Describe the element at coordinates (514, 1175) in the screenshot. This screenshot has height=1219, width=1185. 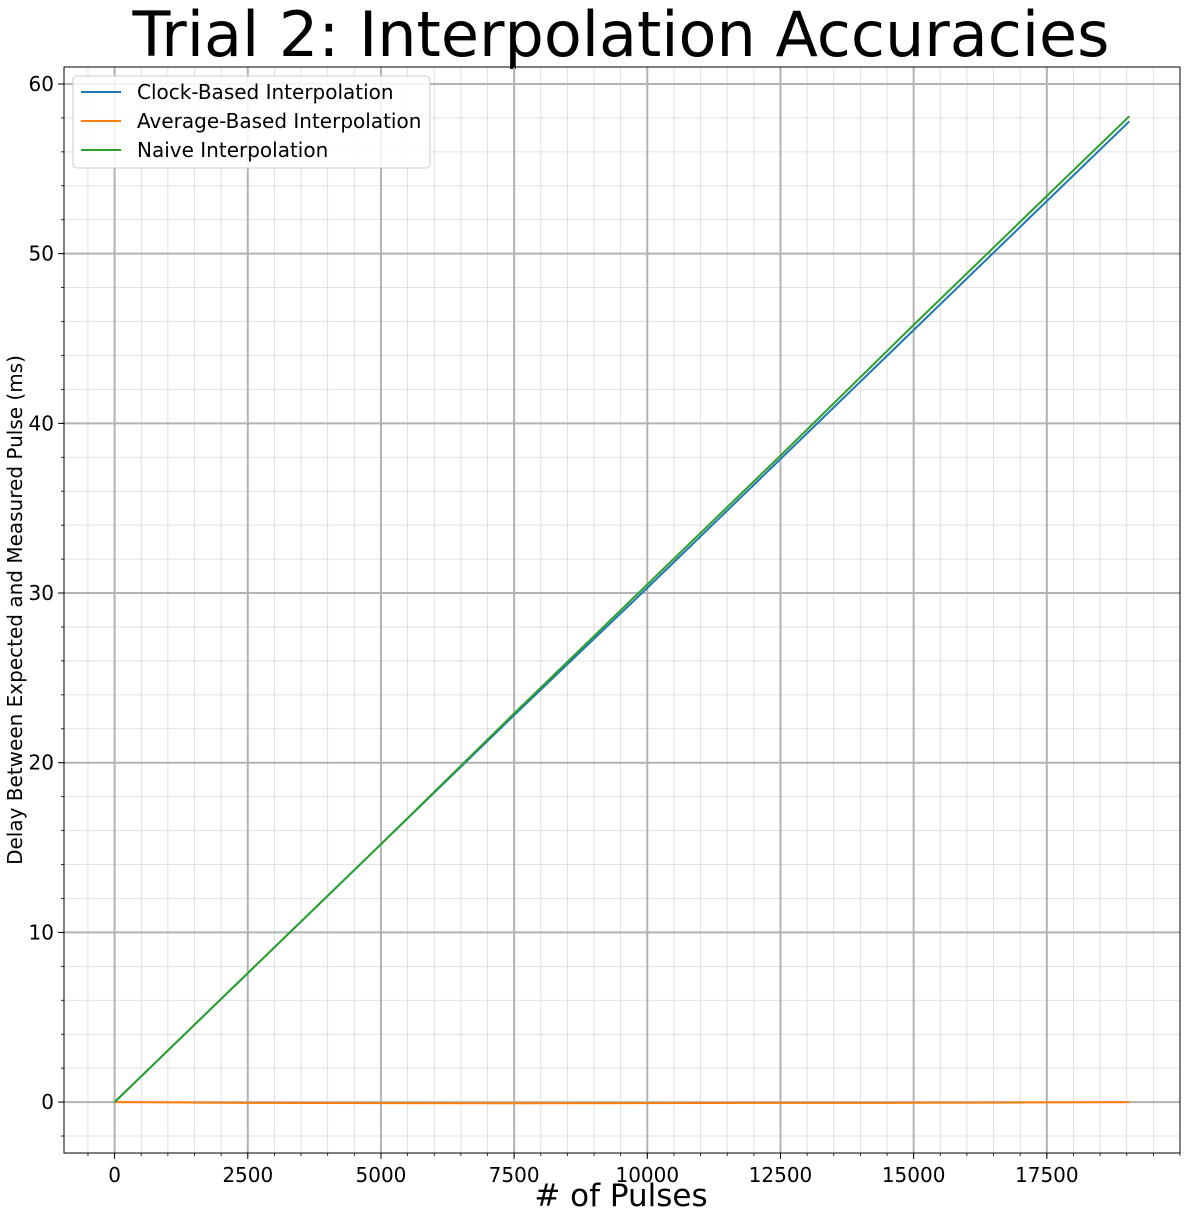
I see `x-tick-label: 7500` at that location.